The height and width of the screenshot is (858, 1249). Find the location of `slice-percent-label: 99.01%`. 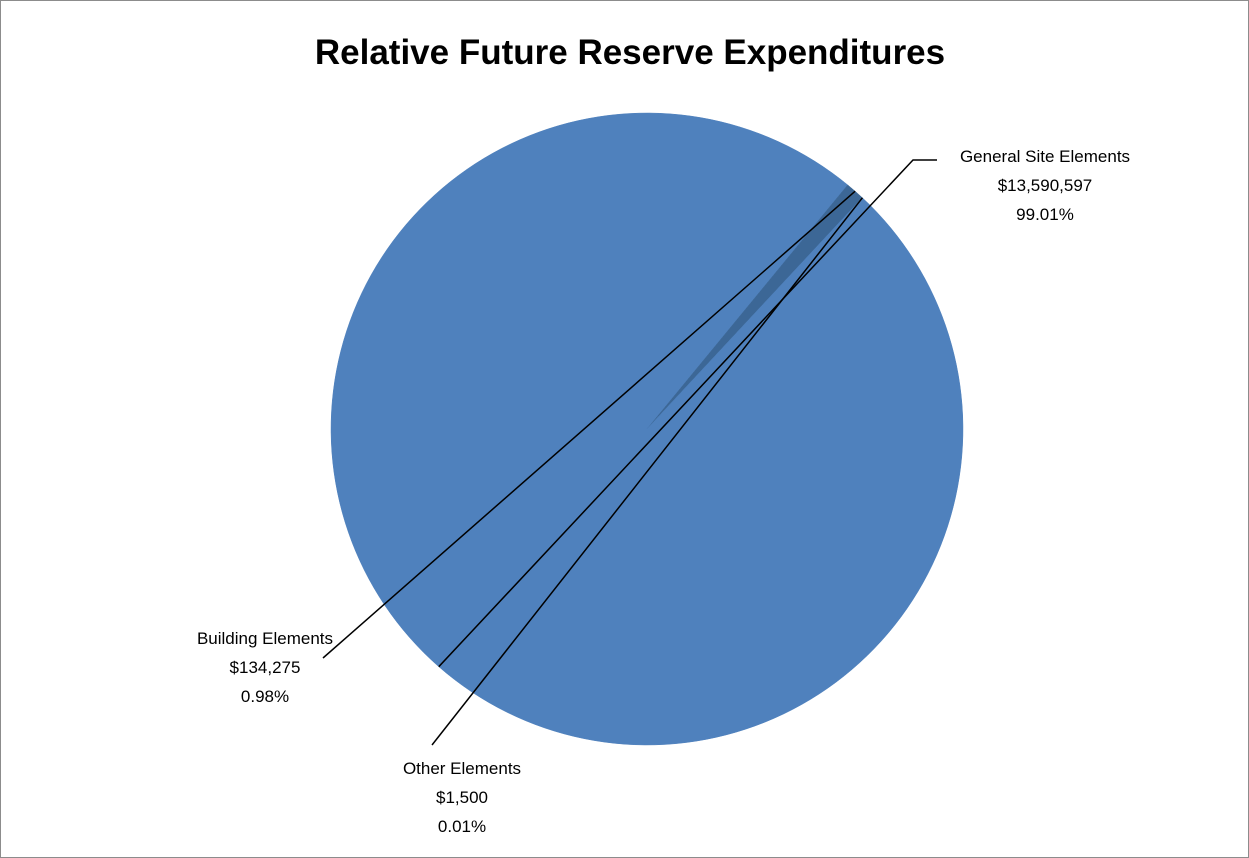

slice-percent-label: 99.01% is located at coordinates (1045, 214).